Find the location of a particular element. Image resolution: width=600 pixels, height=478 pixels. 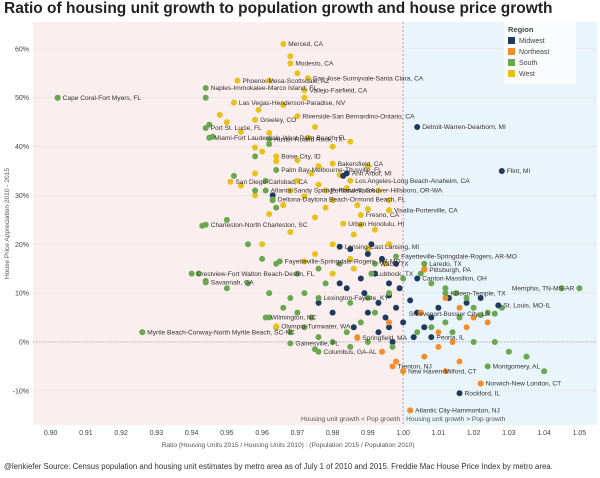

point-label: Memphis, TN-MS-AR is located at coordinates (543, 288).